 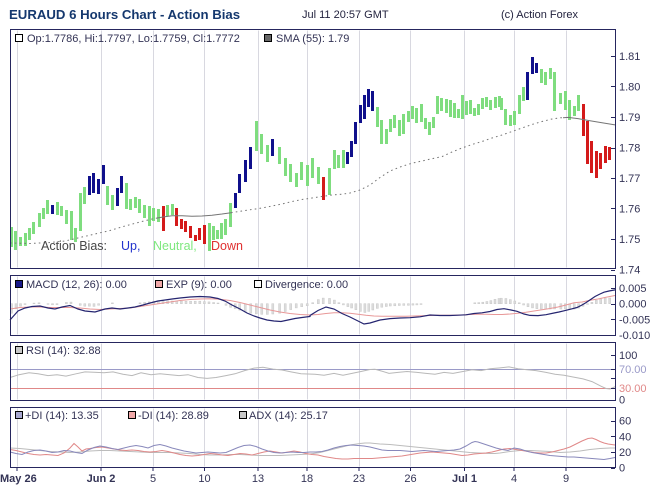 What do you see at coordinates (288, 416) in the screenshot?
I see `svg-text: ADX (14): 25.17` at bounding box center [288, 416].